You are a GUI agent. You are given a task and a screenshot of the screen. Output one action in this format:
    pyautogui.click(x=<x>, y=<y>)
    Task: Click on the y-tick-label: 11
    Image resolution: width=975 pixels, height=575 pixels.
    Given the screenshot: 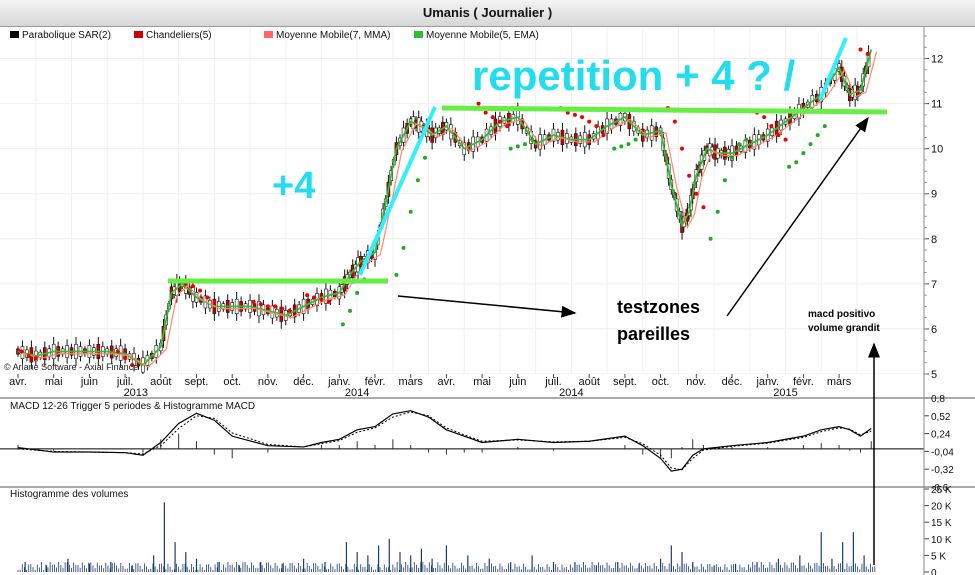 What is the action you would take?
    pyautogui.click(x=936, y=105)
    